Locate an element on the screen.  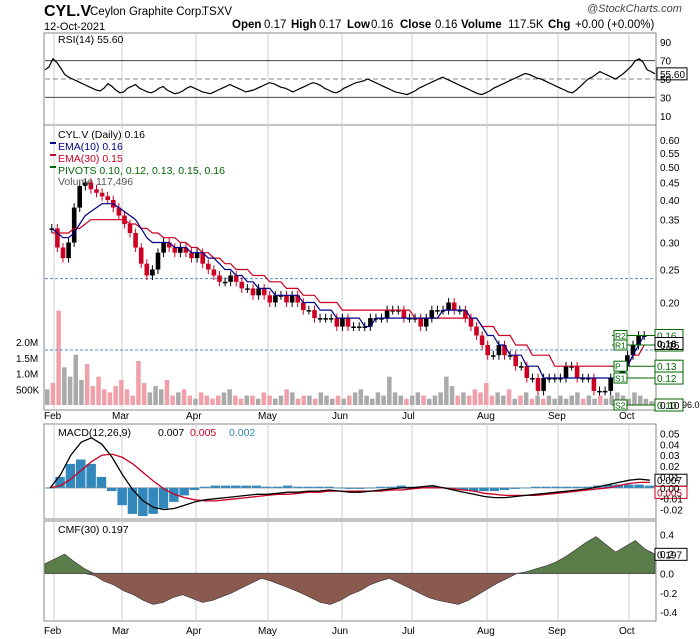
macd-legend-prefix: MACD(12,26,9) is located at coordinates (94, 433).